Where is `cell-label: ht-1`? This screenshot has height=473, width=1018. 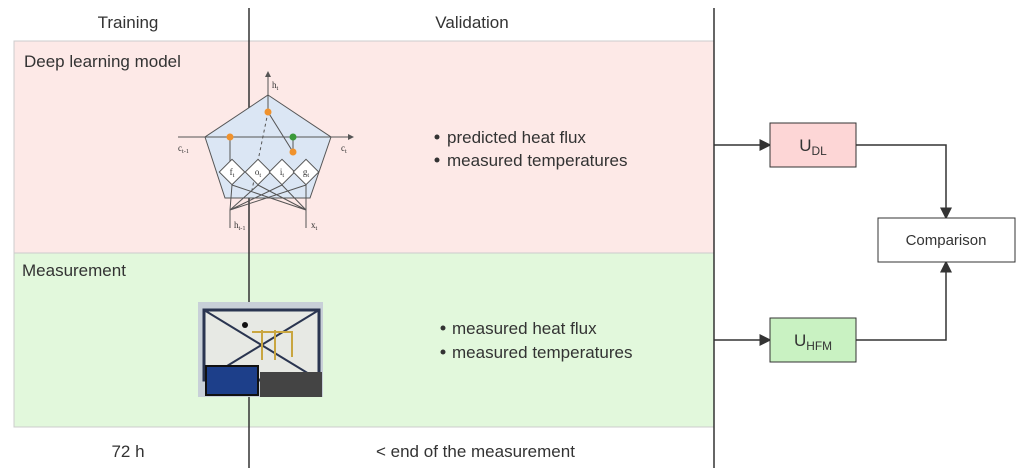
cell-label: ht-1 is located at coordinates (240, 226).